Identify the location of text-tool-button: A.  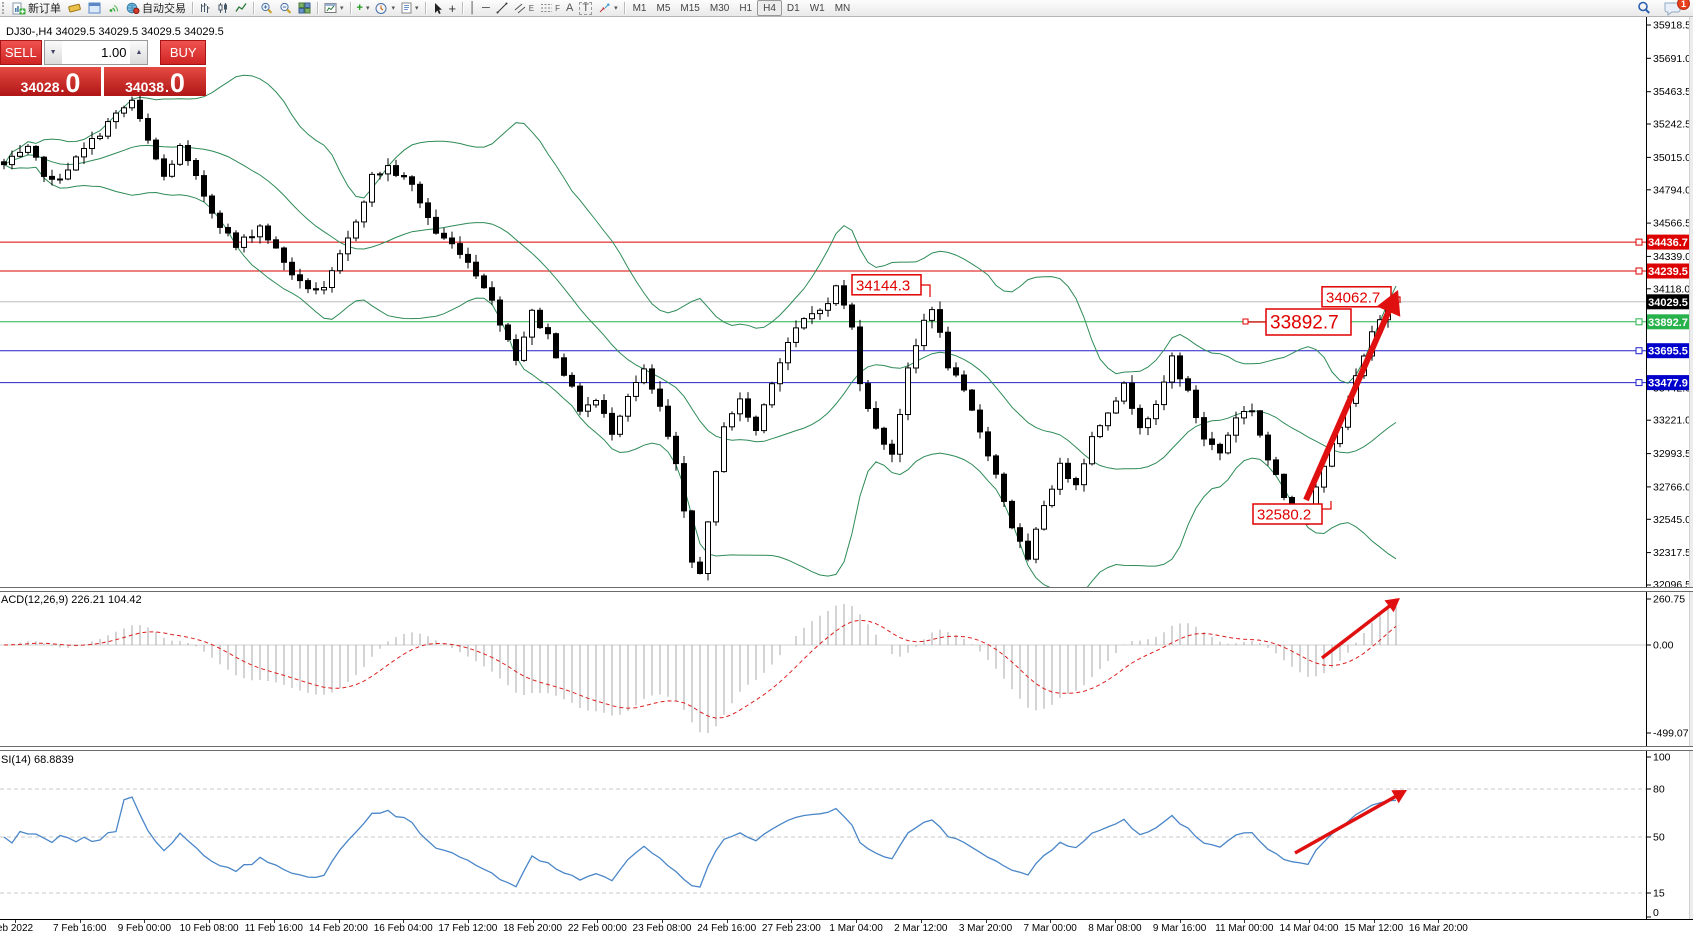
(569, 8).